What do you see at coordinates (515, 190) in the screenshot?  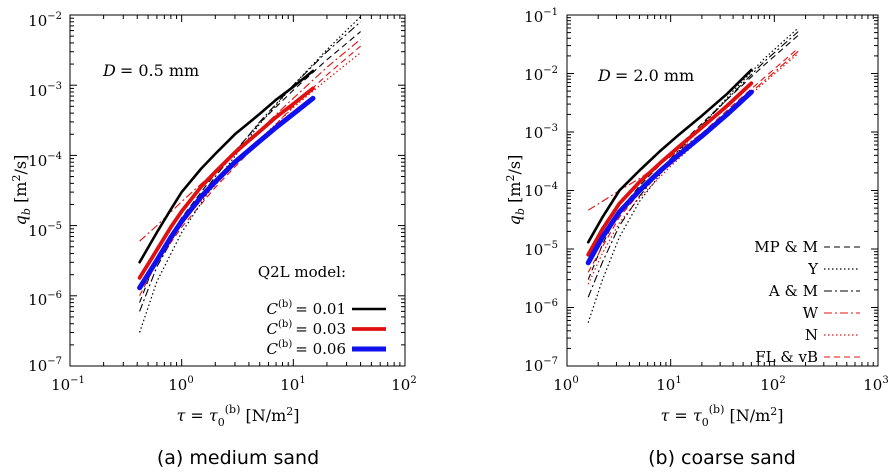 I see `panel-b-y-axis-label: qb [m2/s]` at bounding box center [515, 190].